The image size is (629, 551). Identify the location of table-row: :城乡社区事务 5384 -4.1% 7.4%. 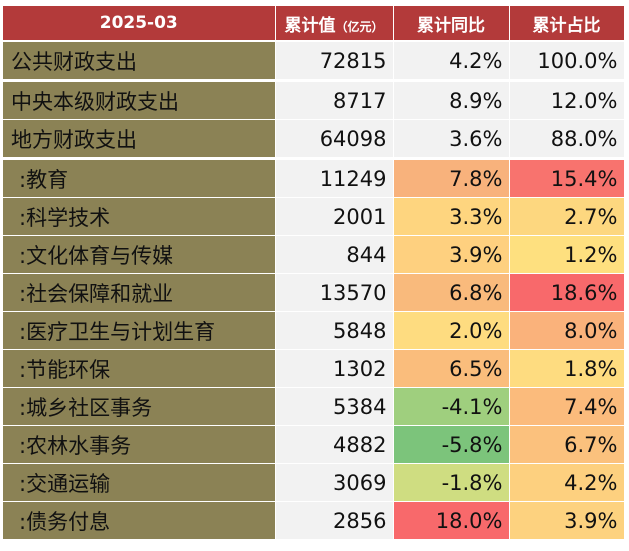
(314, 406).